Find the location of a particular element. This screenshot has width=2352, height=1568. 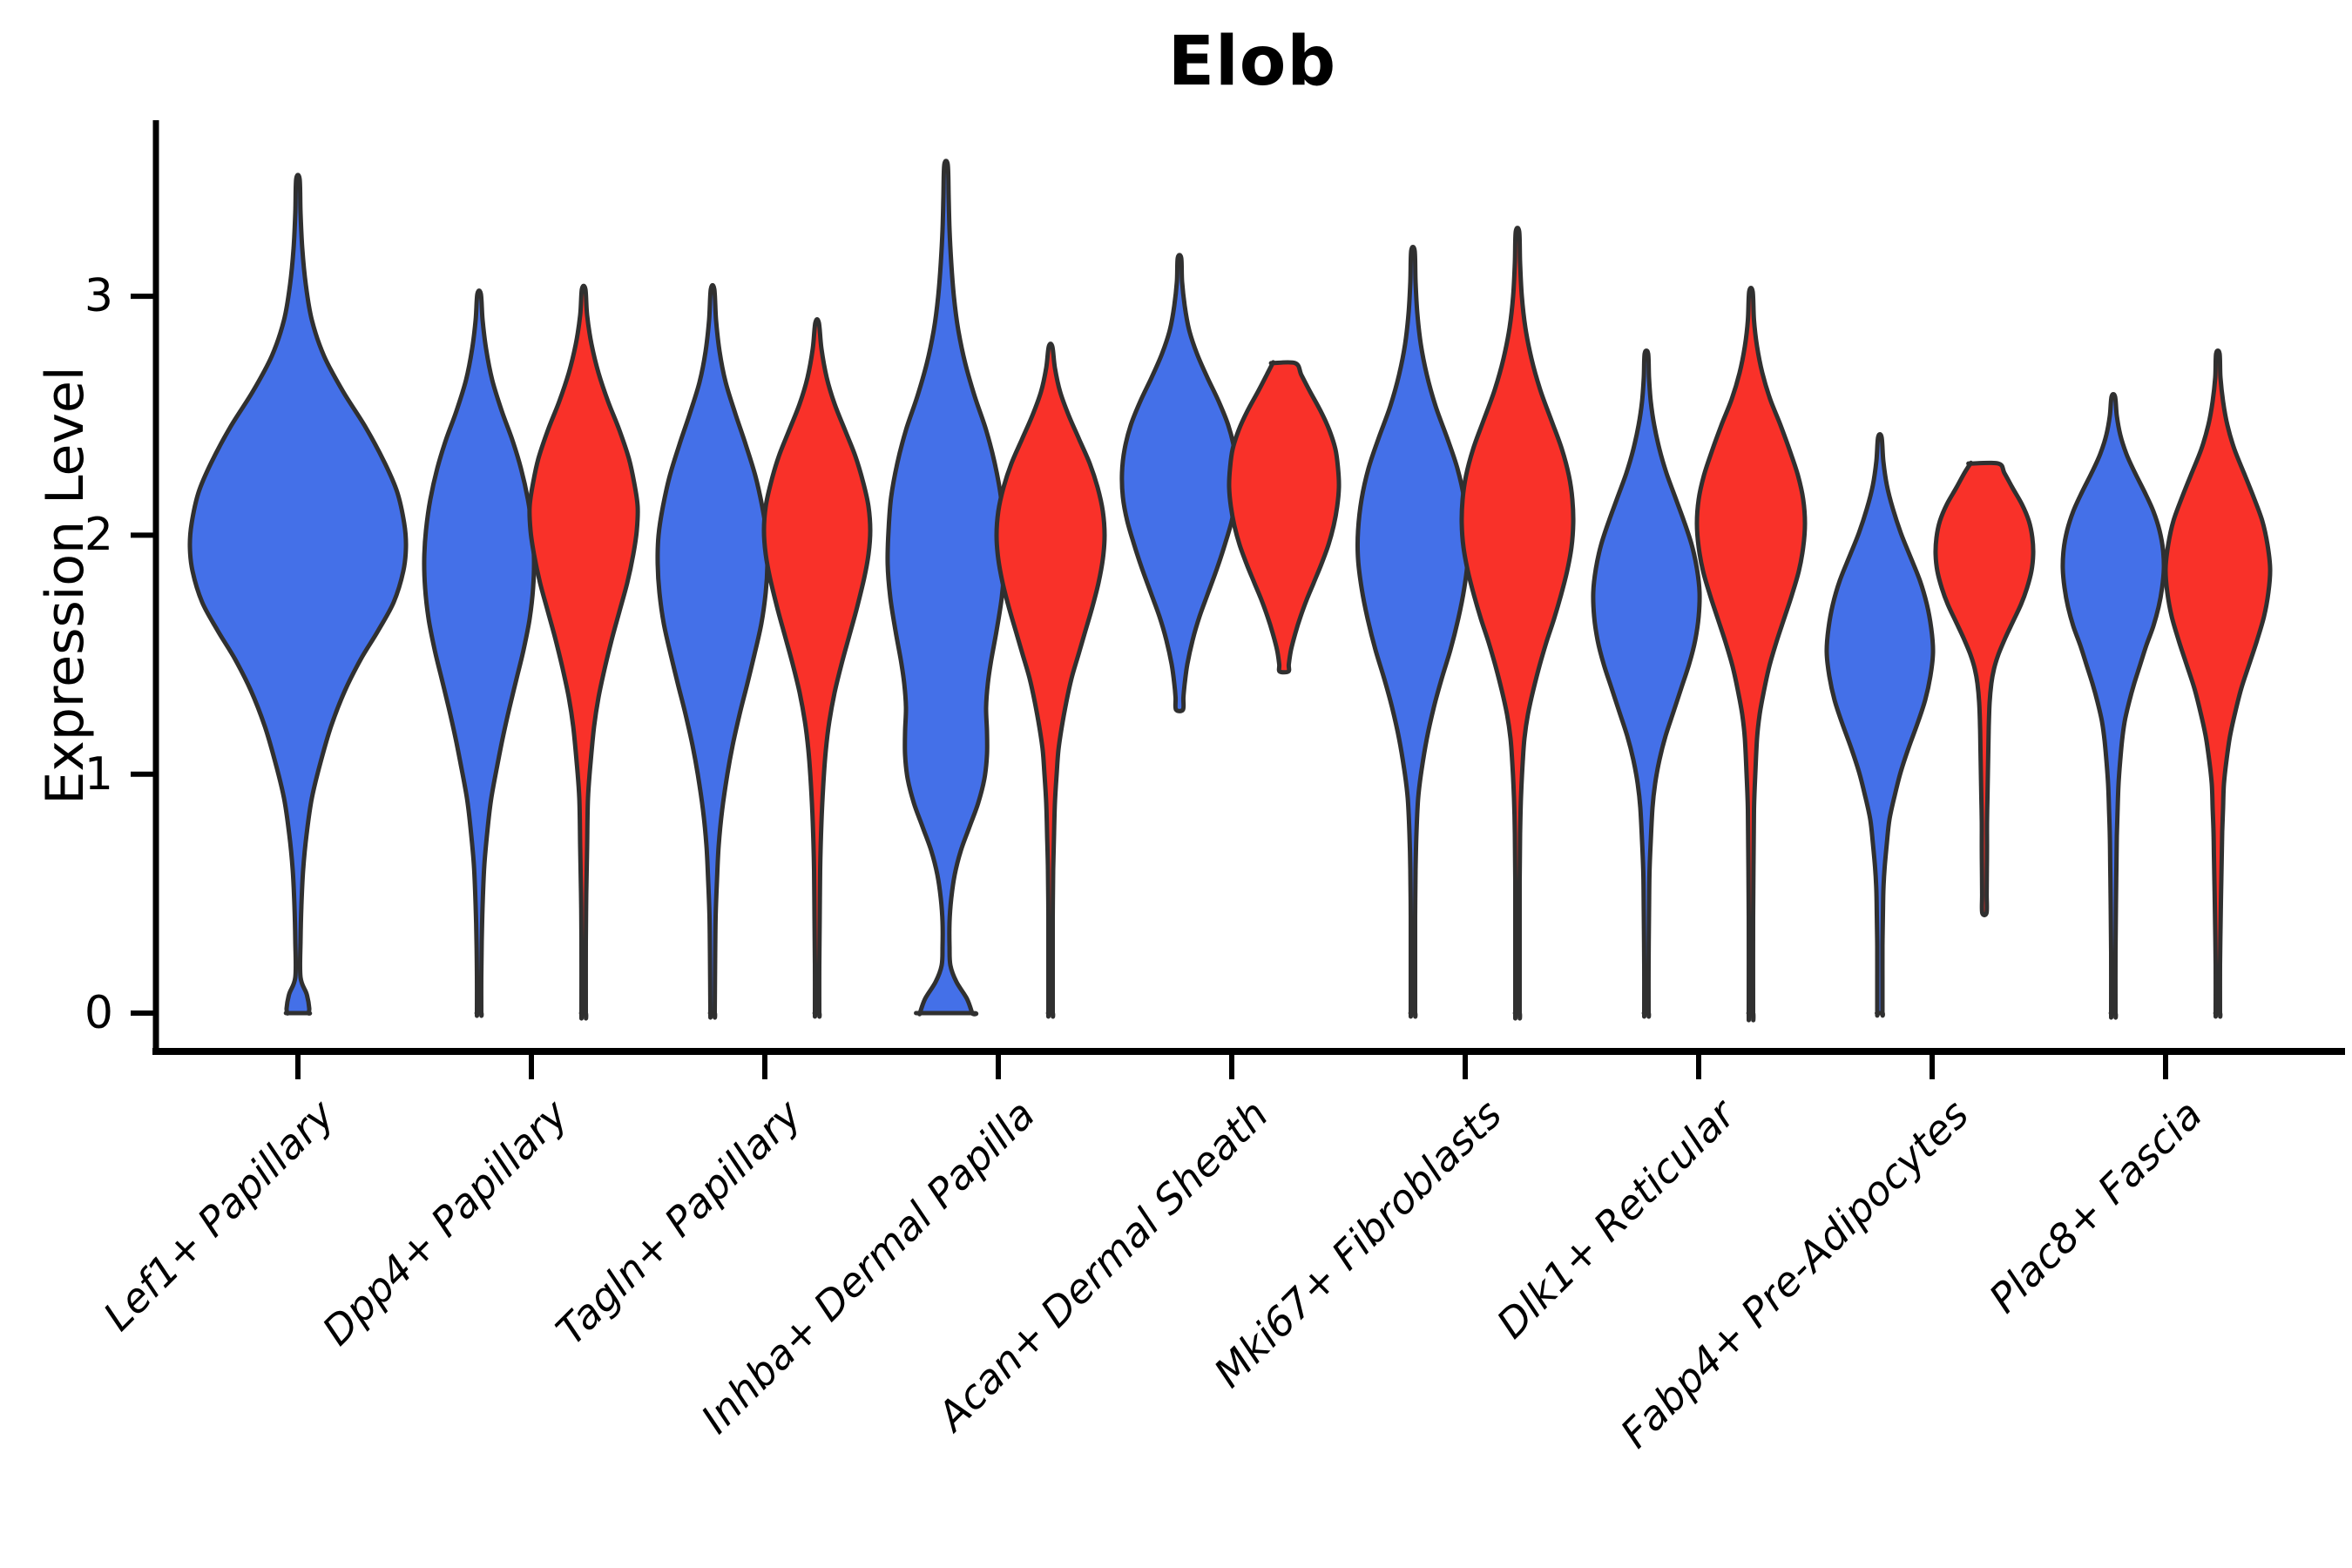

y-tick-label: 1 is located at coordinates (98, 774).